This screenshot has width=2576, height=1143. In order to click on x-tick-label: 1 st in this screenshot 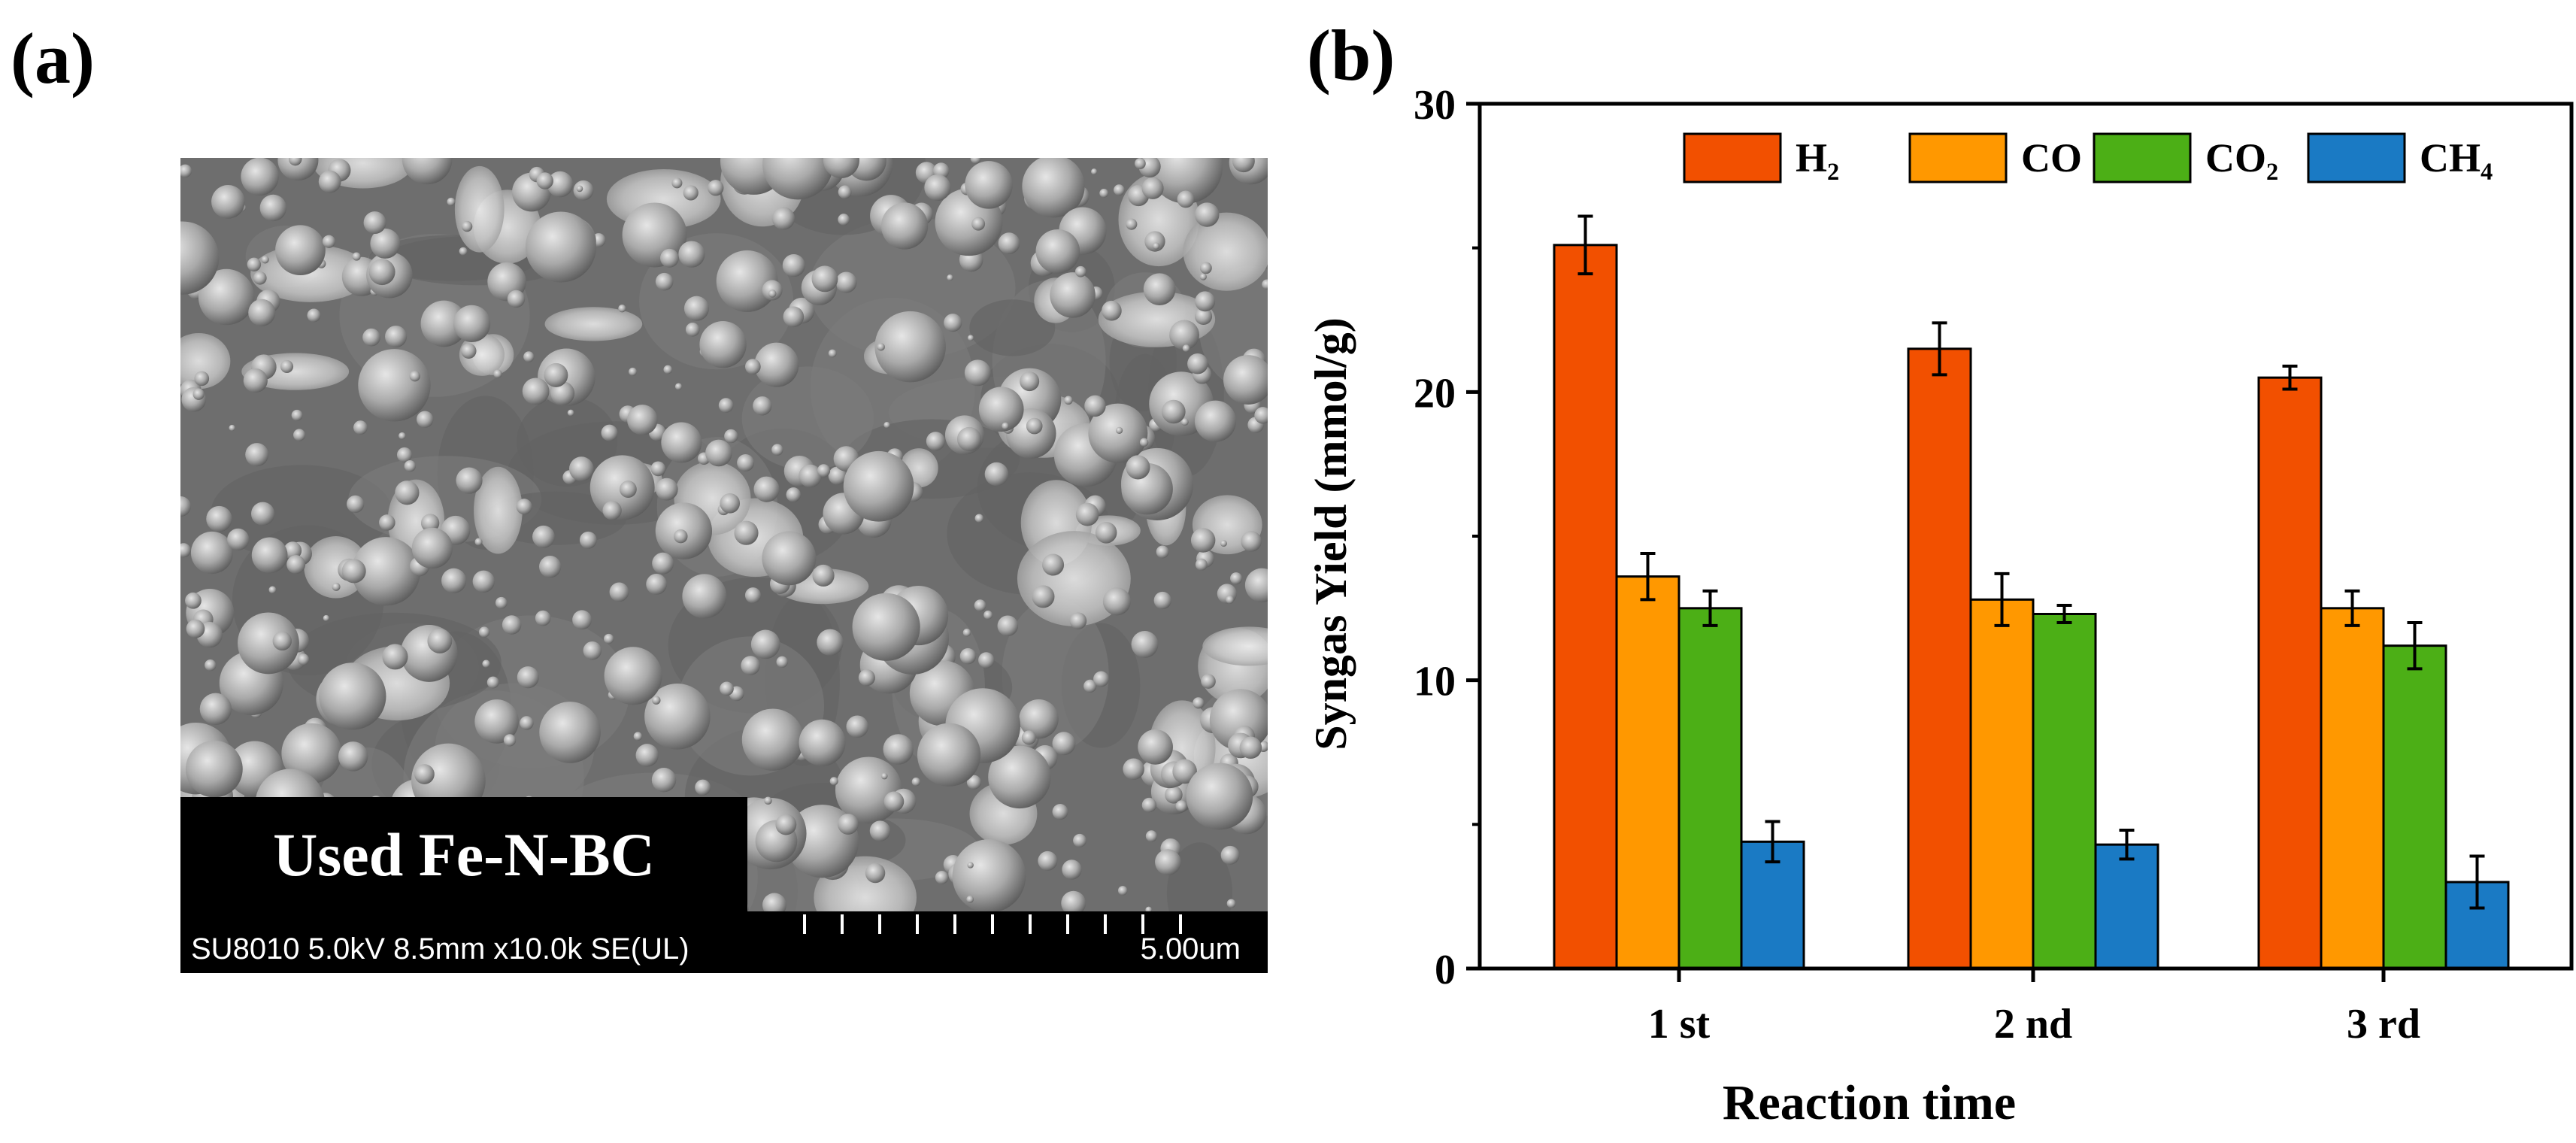, I will do `click(1679, 1024)`.